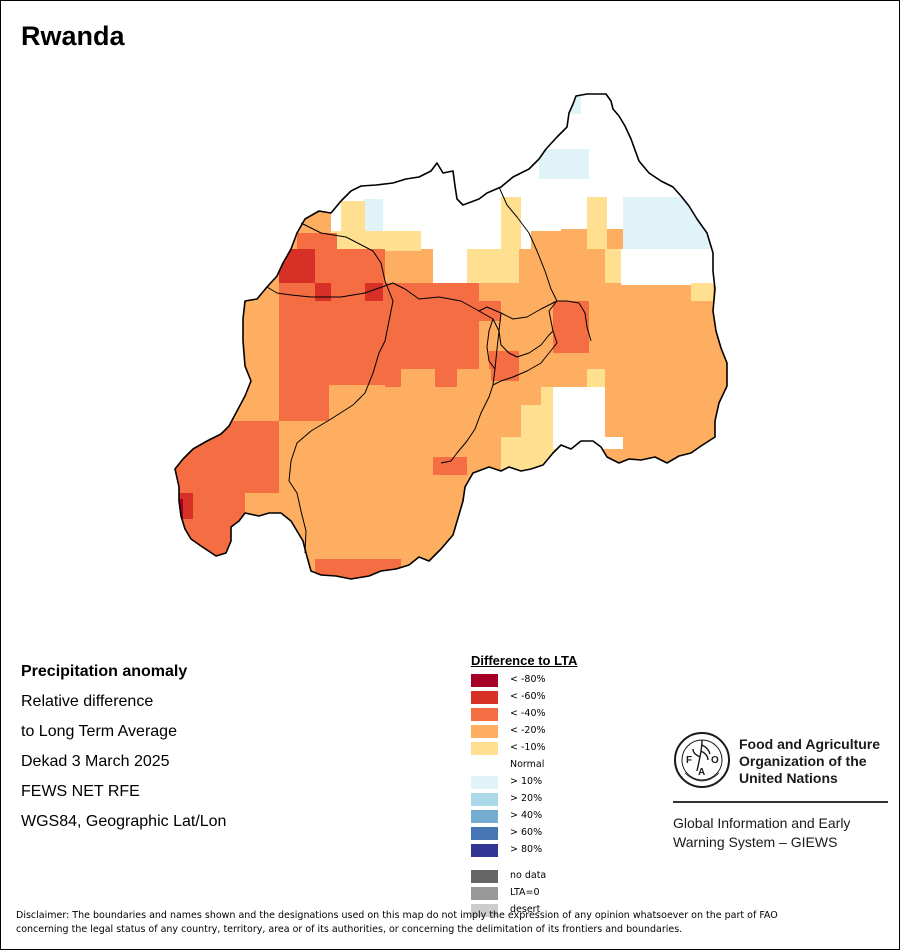 The height and width of the screenshot is (950, 900). I want to click on legend-item: > 10%, so click(524, 782).